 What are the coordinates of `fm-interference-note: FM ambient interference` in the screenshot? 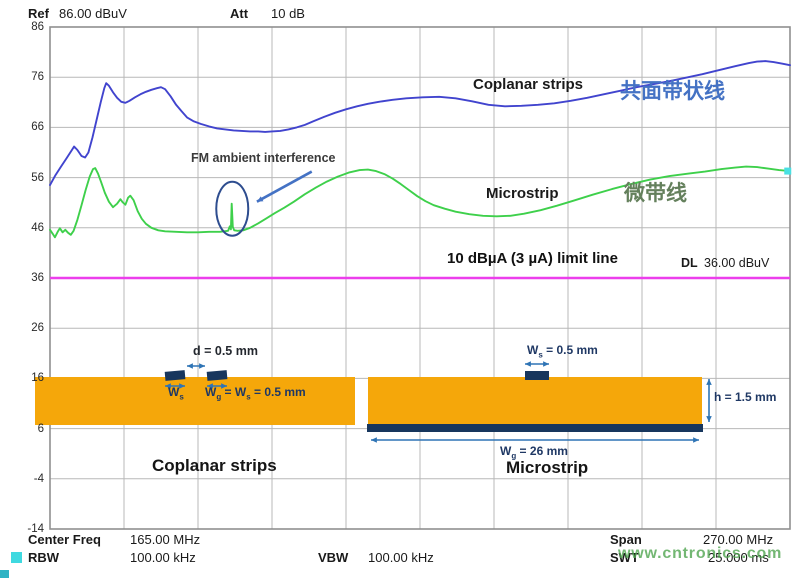 It's located at (263, 158).